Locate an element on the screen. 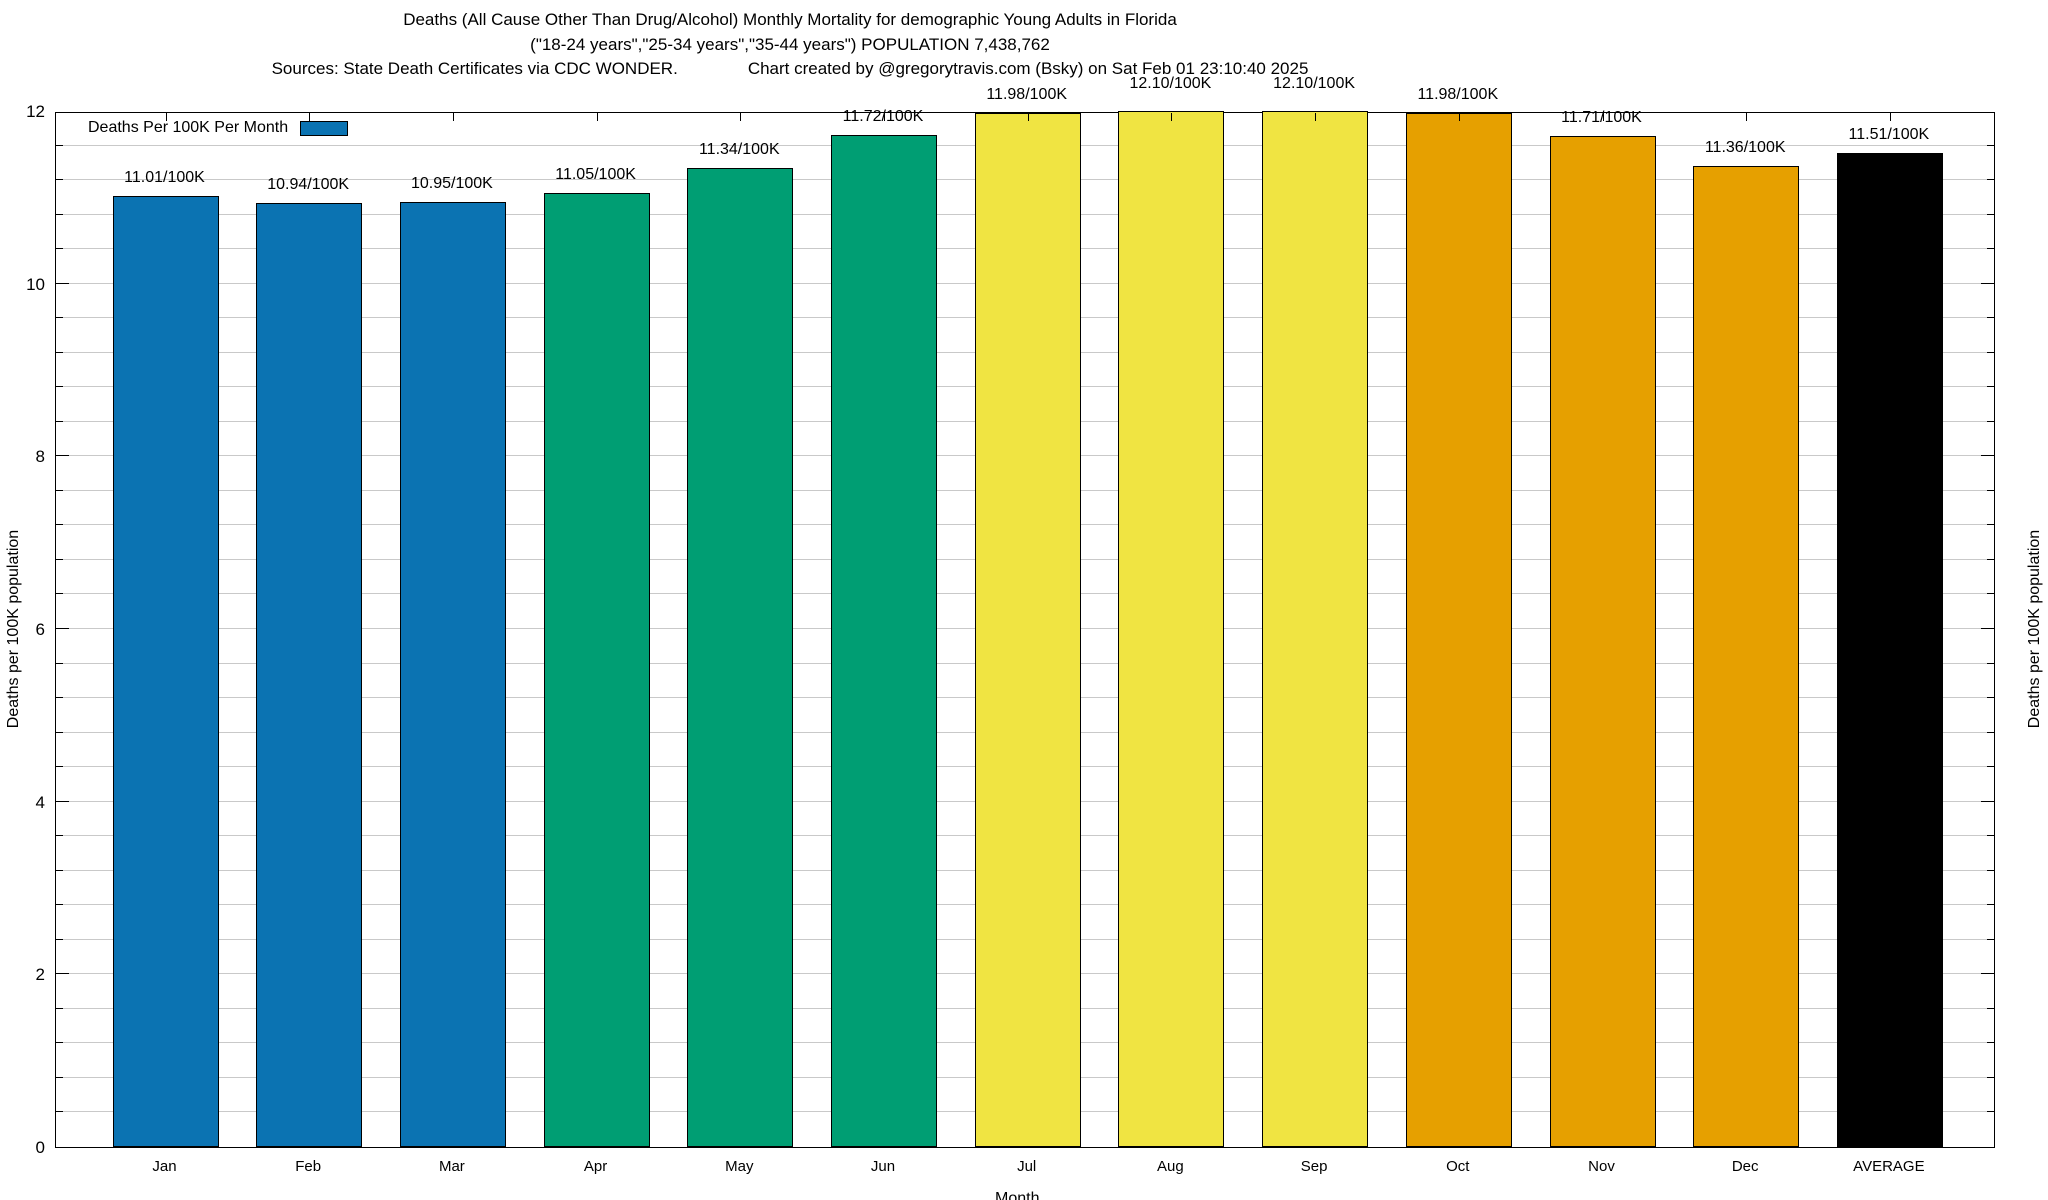 The width and height of the screenshot is (2048, 1200). x-tick-label: Aug is located at coordinates (1170, 1166).